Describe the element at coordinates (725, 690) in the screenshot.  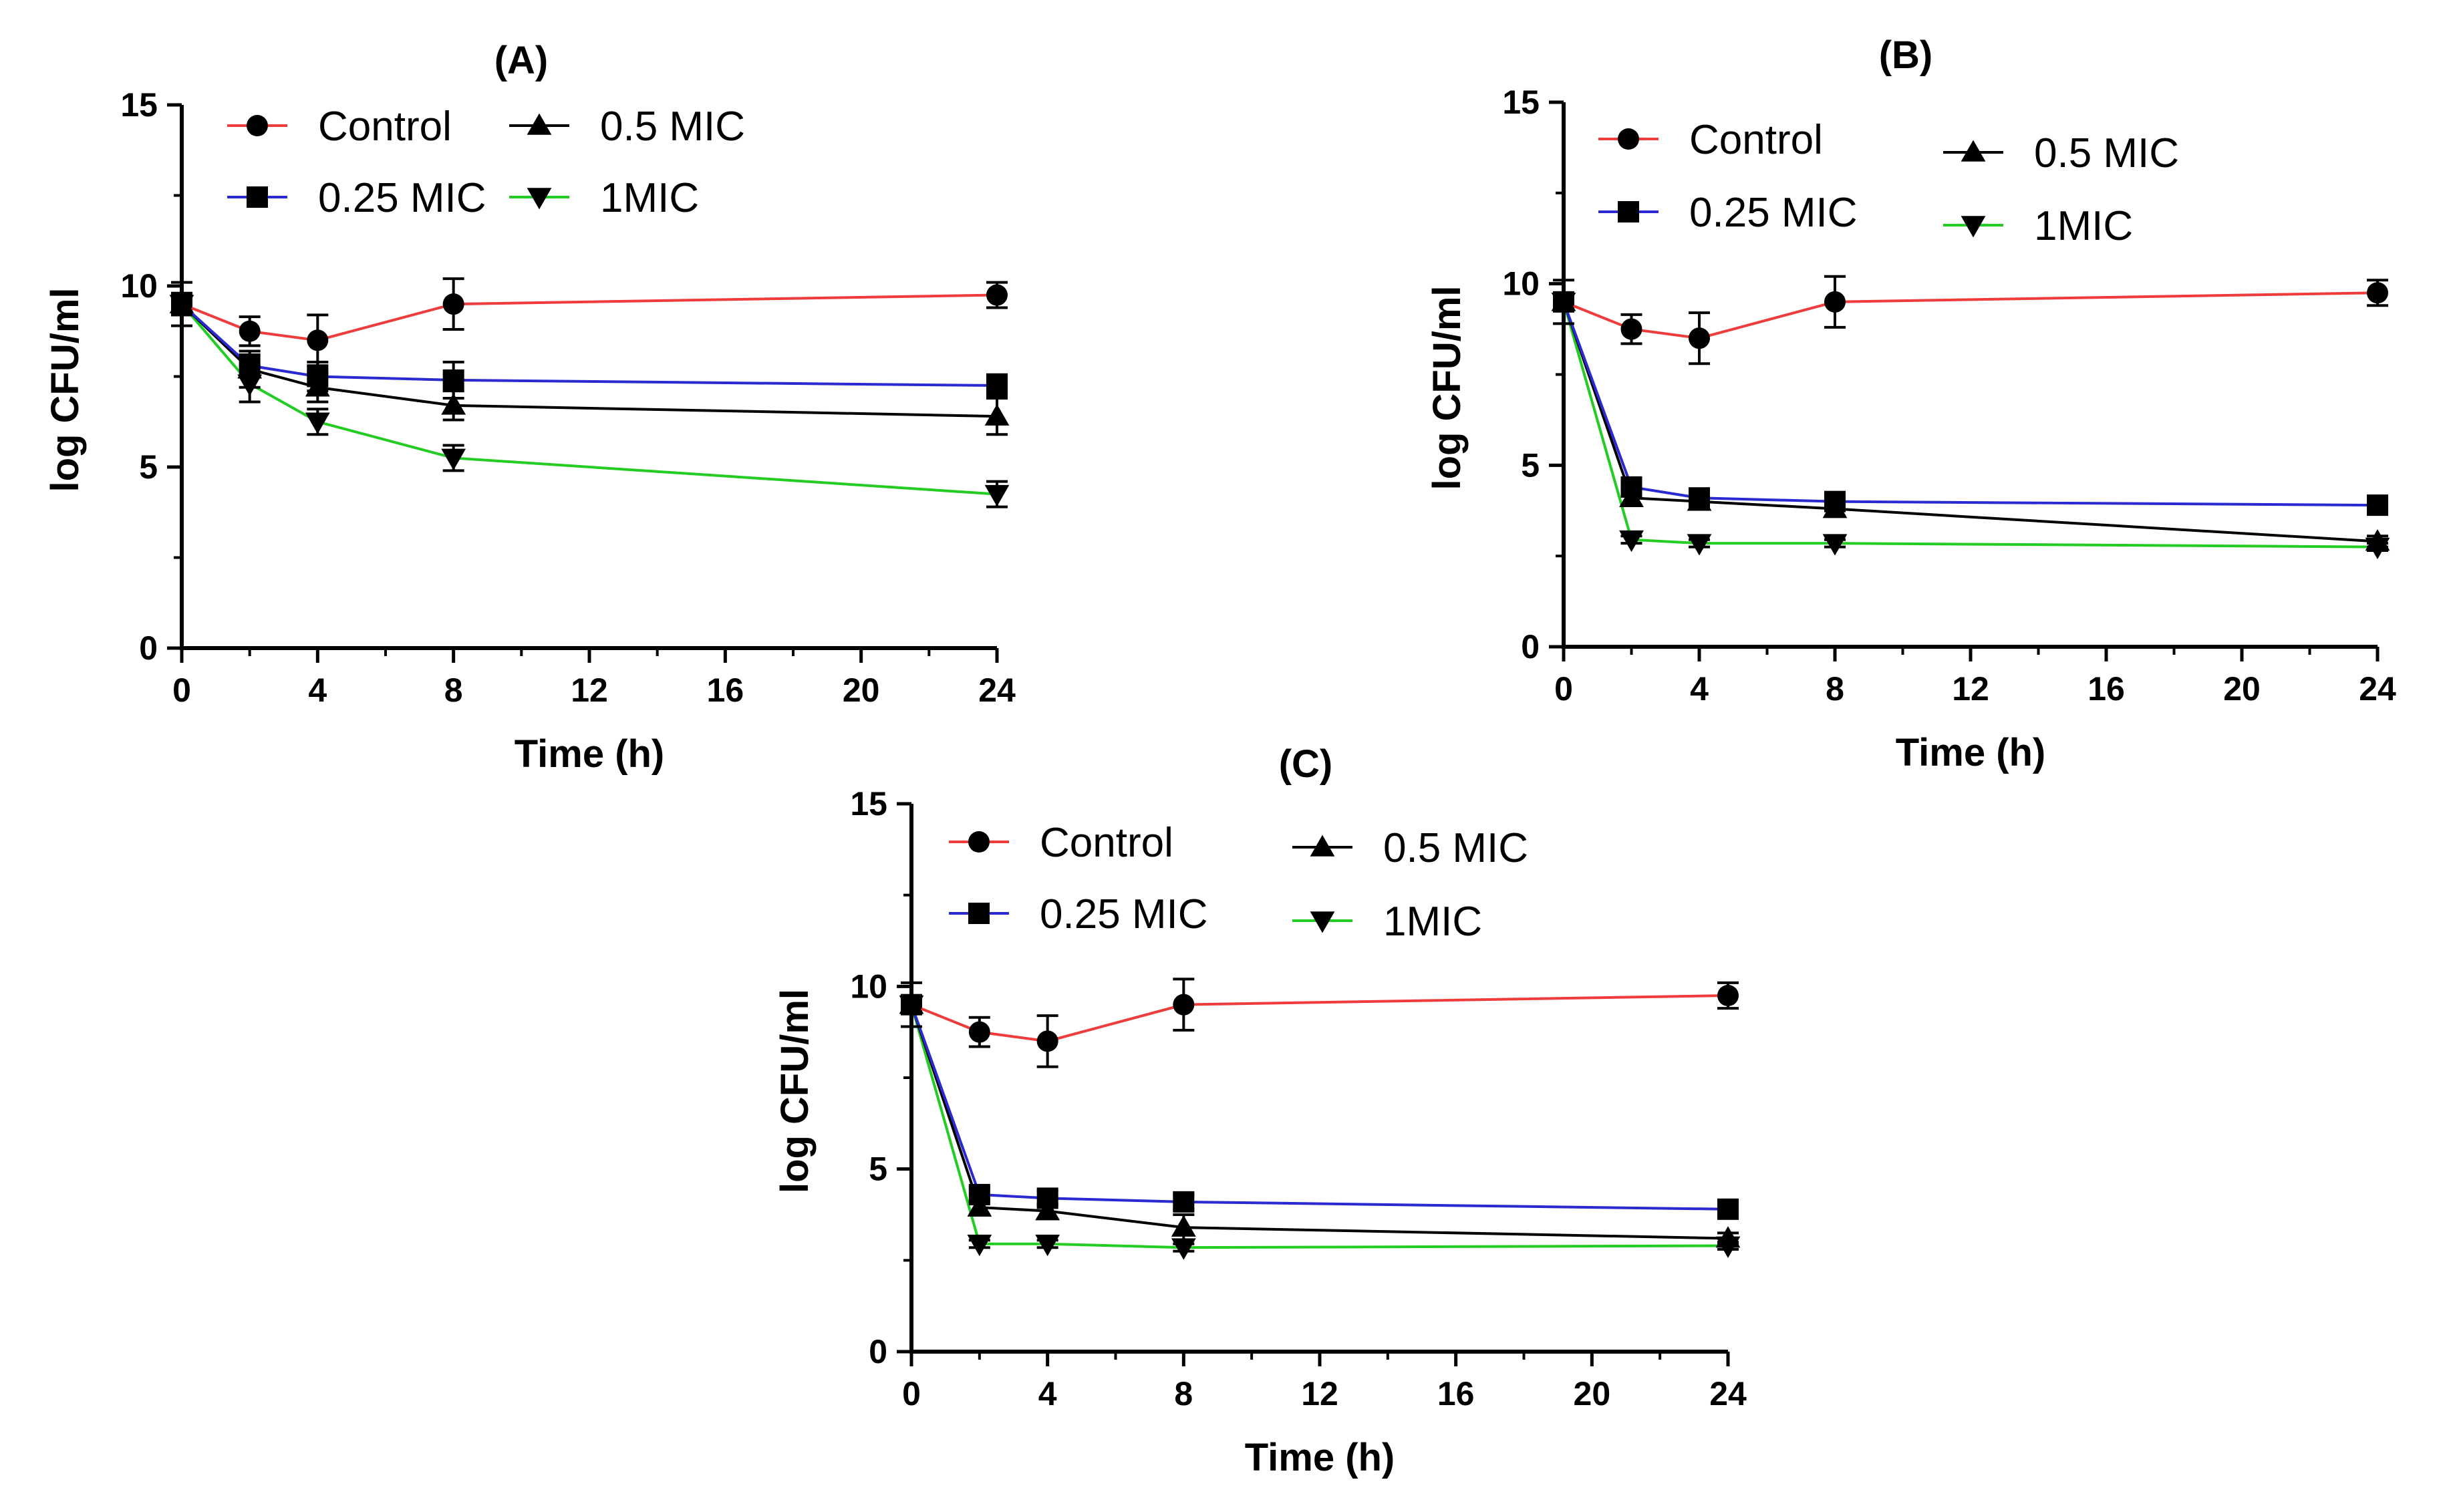
I see `x-tick-label: 16` at that location.